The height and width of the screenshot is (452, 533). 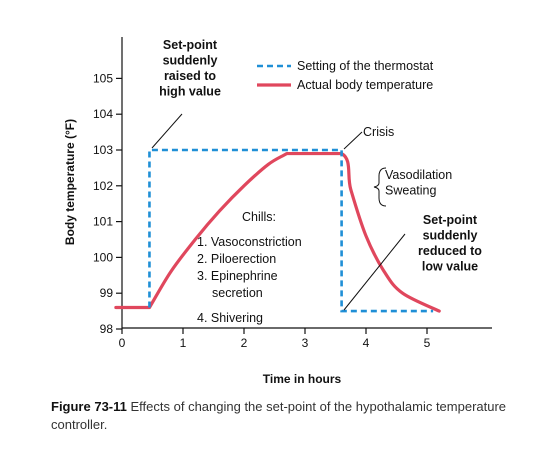 I want to click on annotation-setpoint-raised: high value, so click(x=190, y=92).